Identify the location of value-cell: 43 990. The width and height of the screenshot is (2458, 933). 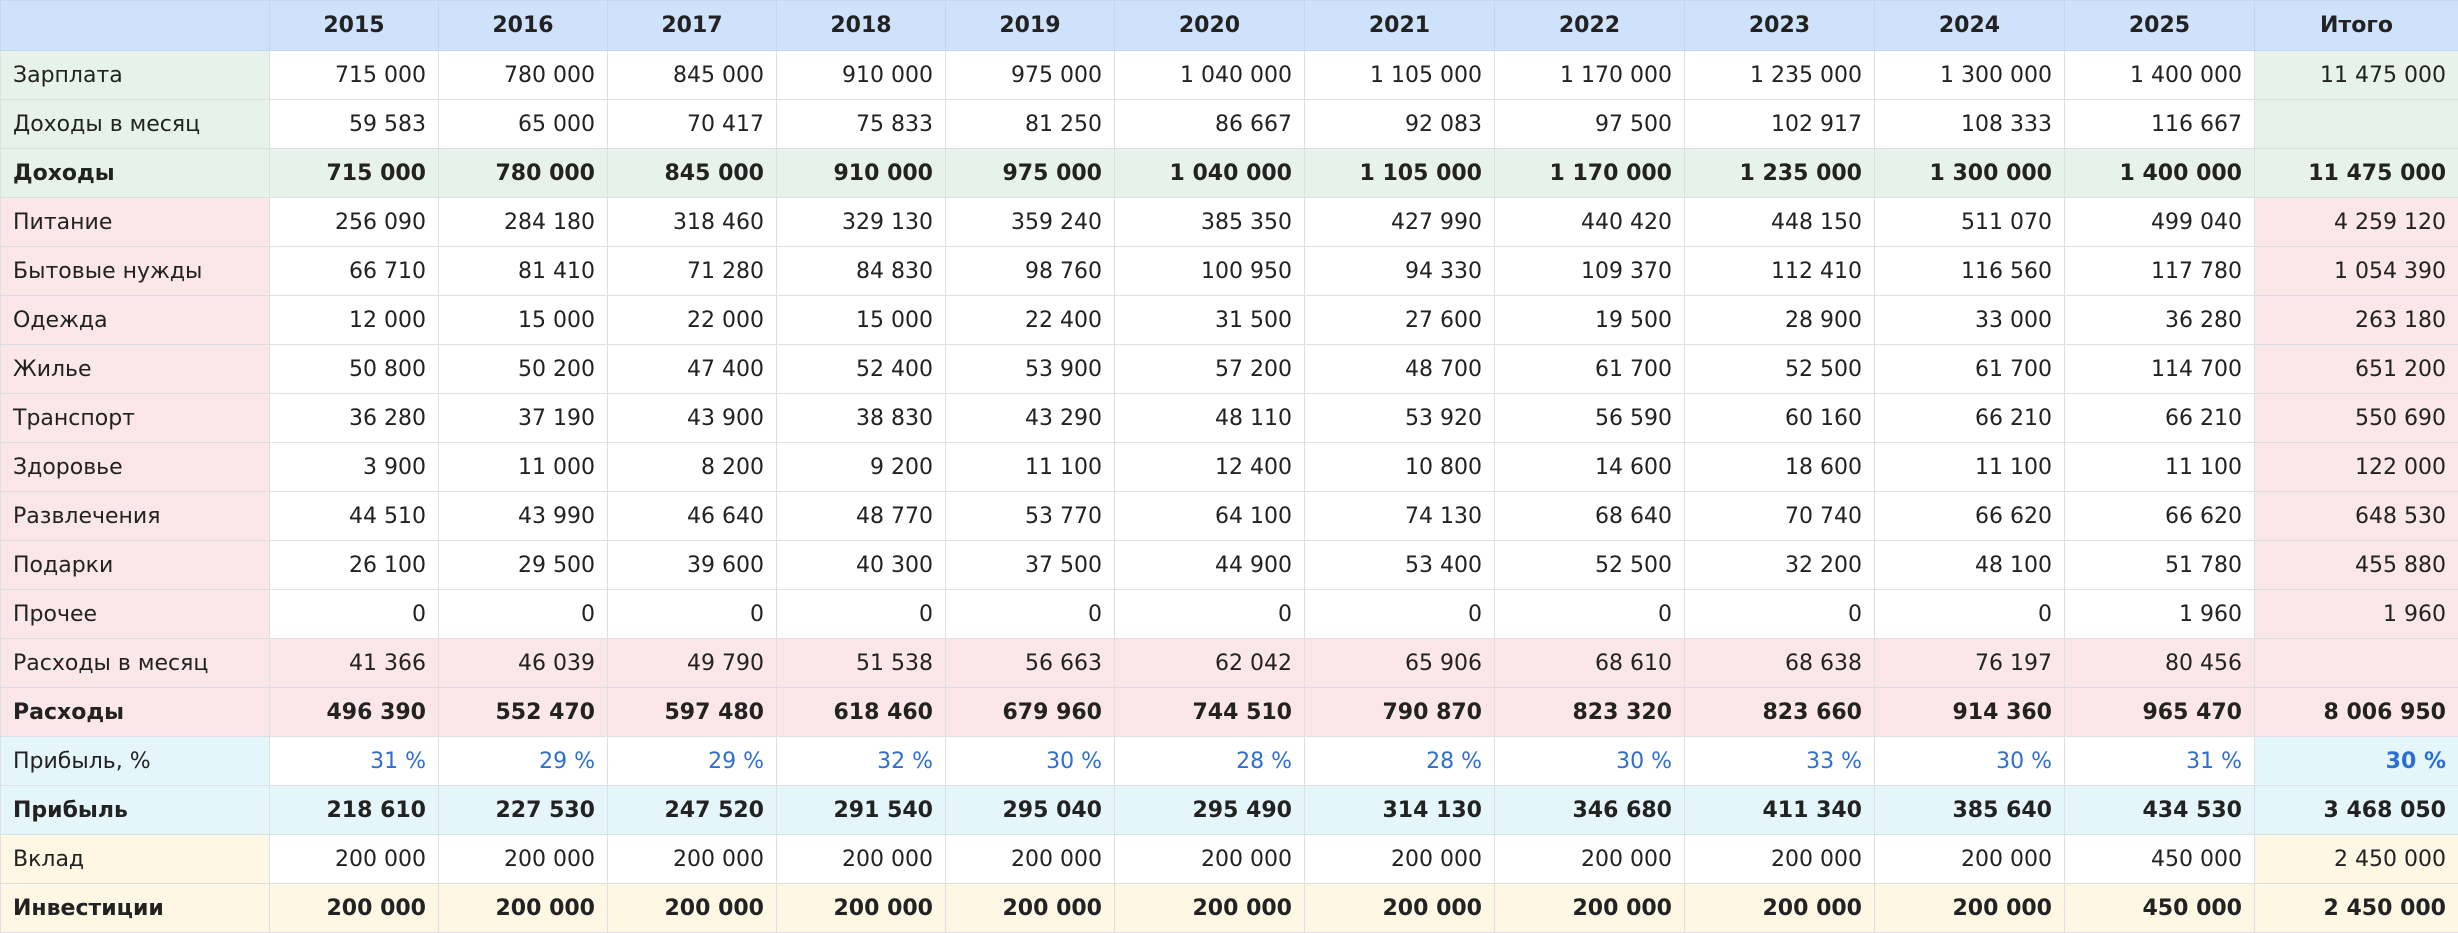
(523, 516).